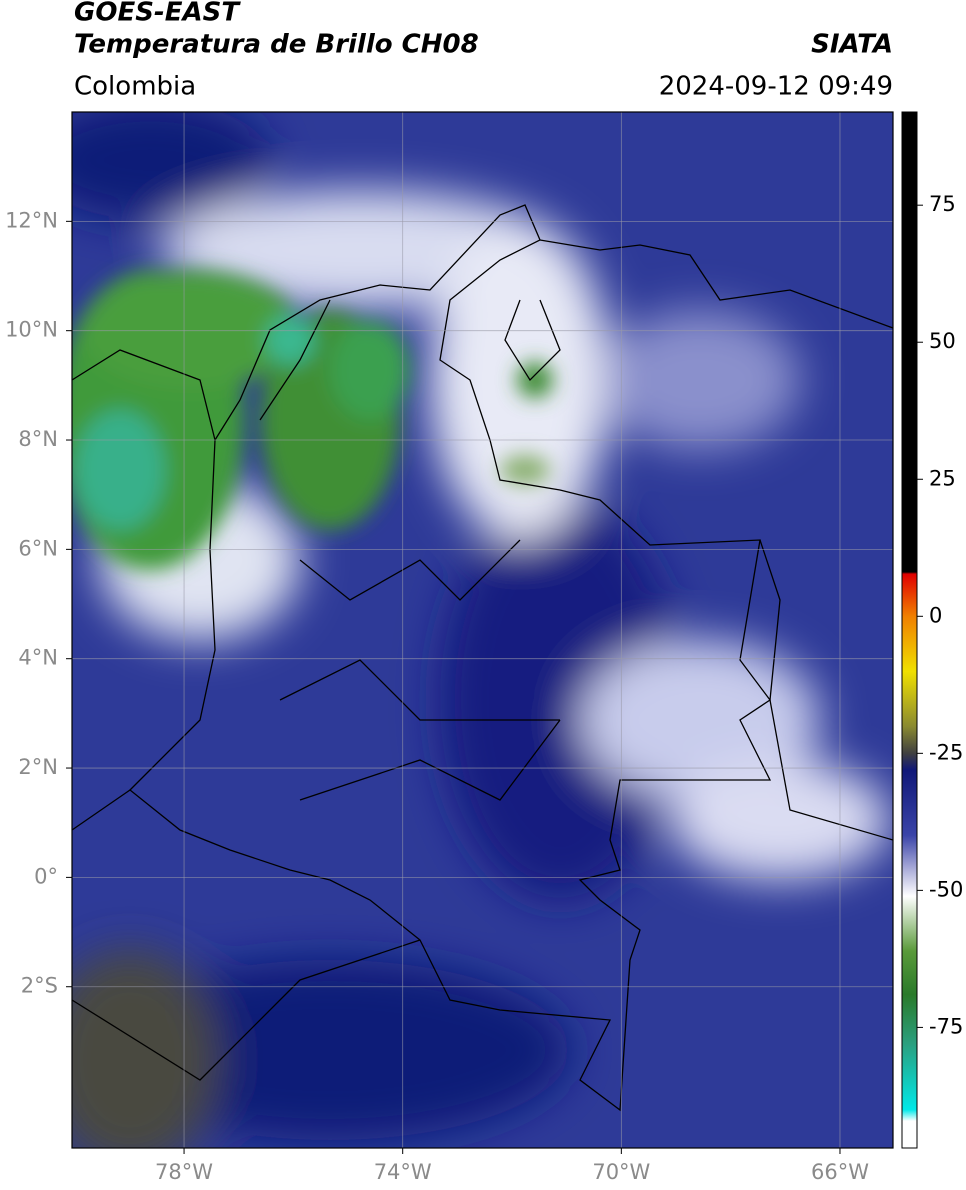 This screenshot has height=1190, width=966. Describe the element at coordinates (276, 45) in the screenshot. I see `title: Temperatura de Brillo CH08` at that location.